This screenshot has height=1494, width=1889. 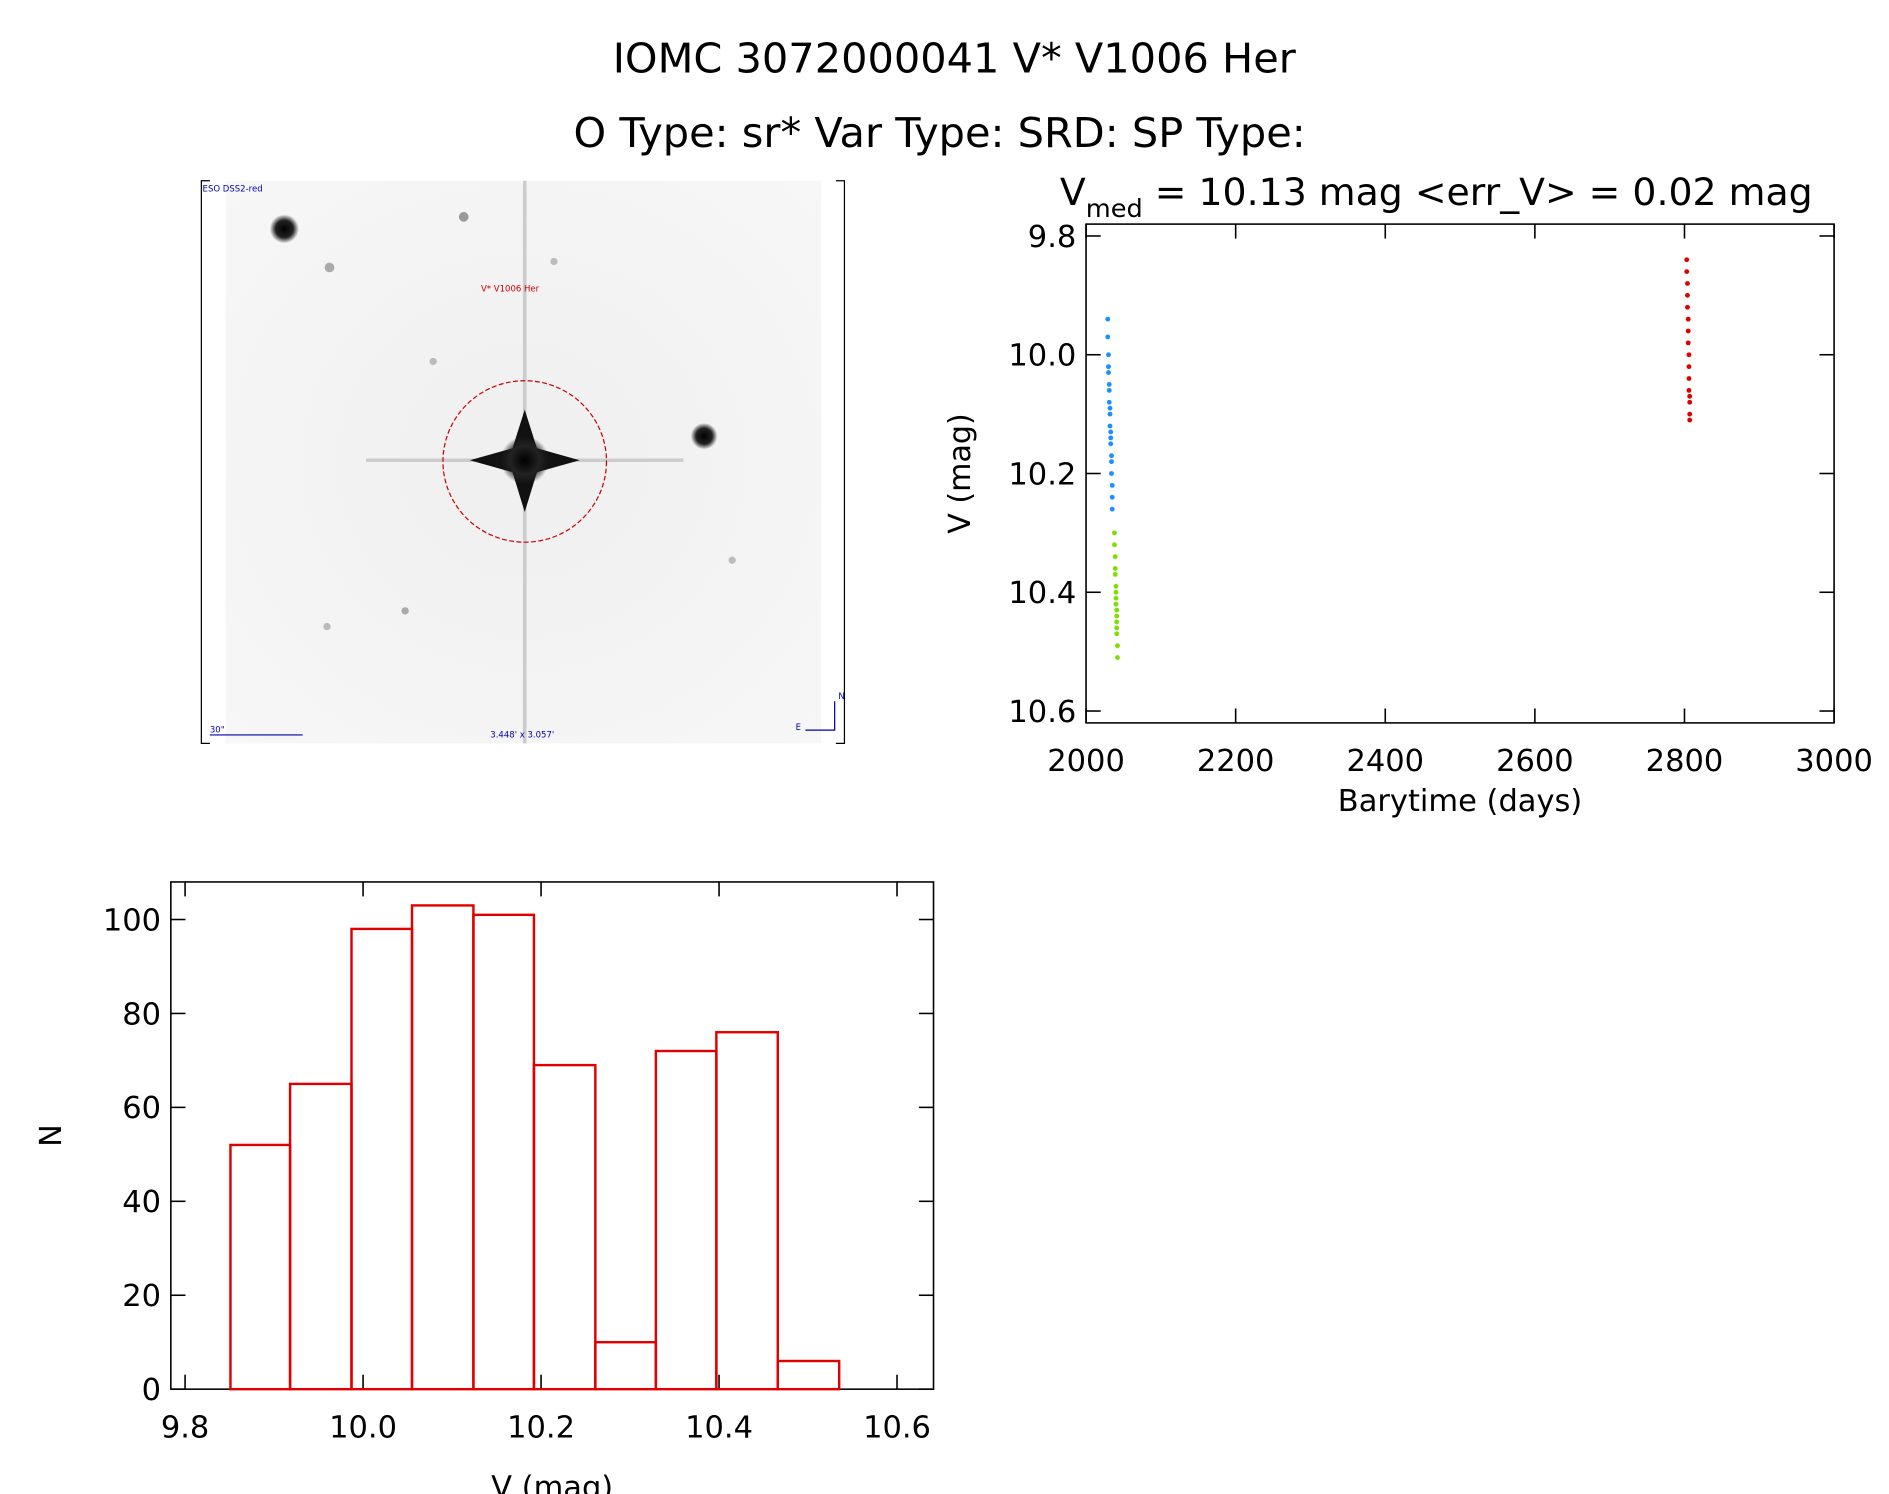 What do you see at coordinates (897, 1428) in the screenshot?
I see `x-tick-label: 10.6` at bounding box center [897, 1428].